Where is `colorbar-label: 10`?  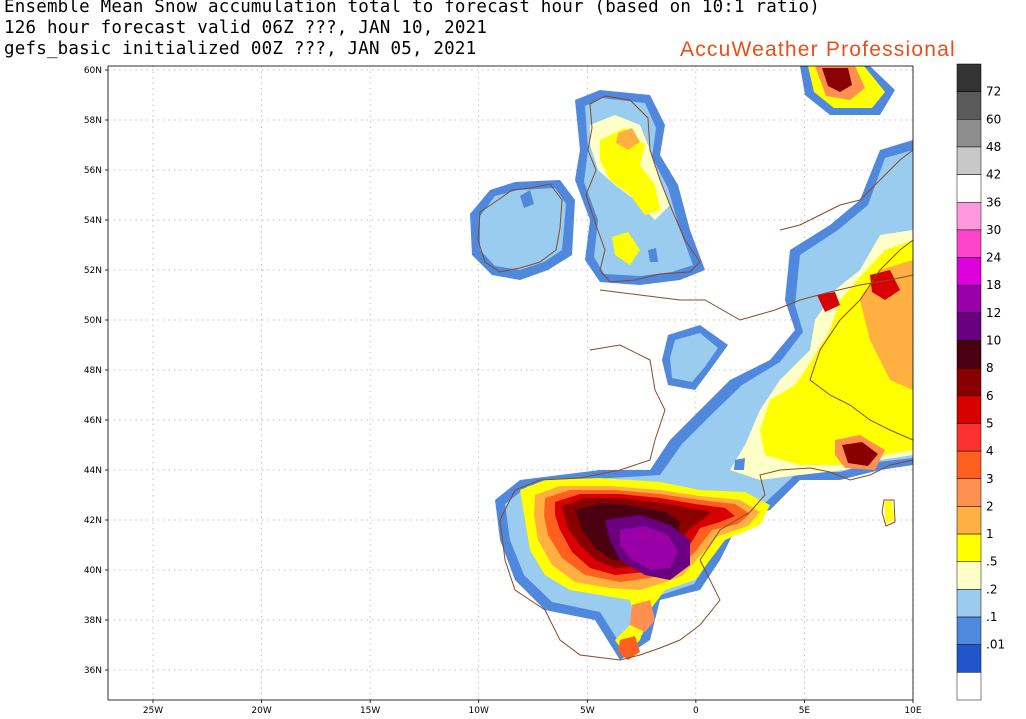 colorbar-label: 10 is located at coordinates (993, 341).